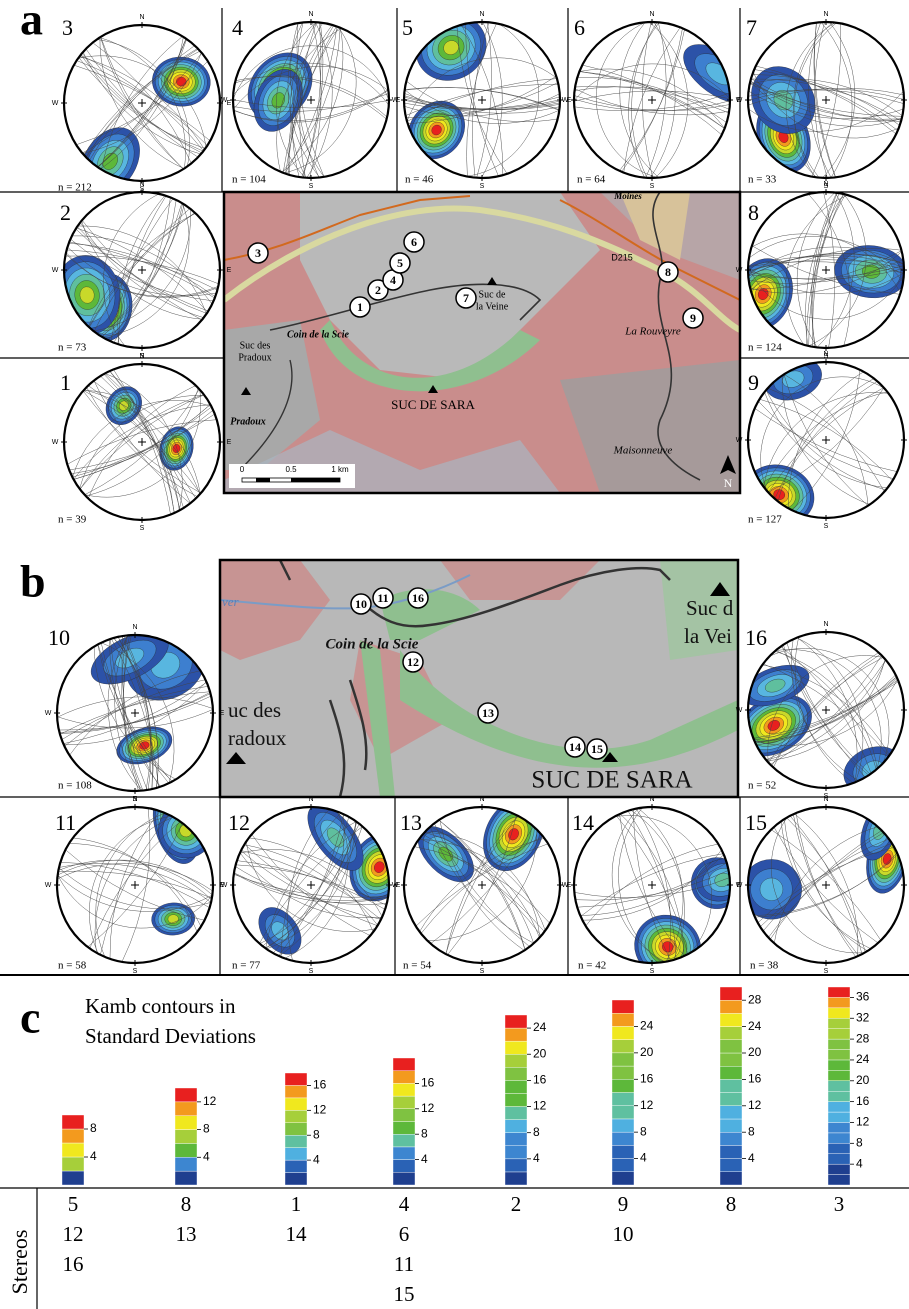 The width and height of the screenshot is (909, 1309). Describe the element at coordinates (59, 637) in the screenshot. I see `stereonet-id: 10` at that location.